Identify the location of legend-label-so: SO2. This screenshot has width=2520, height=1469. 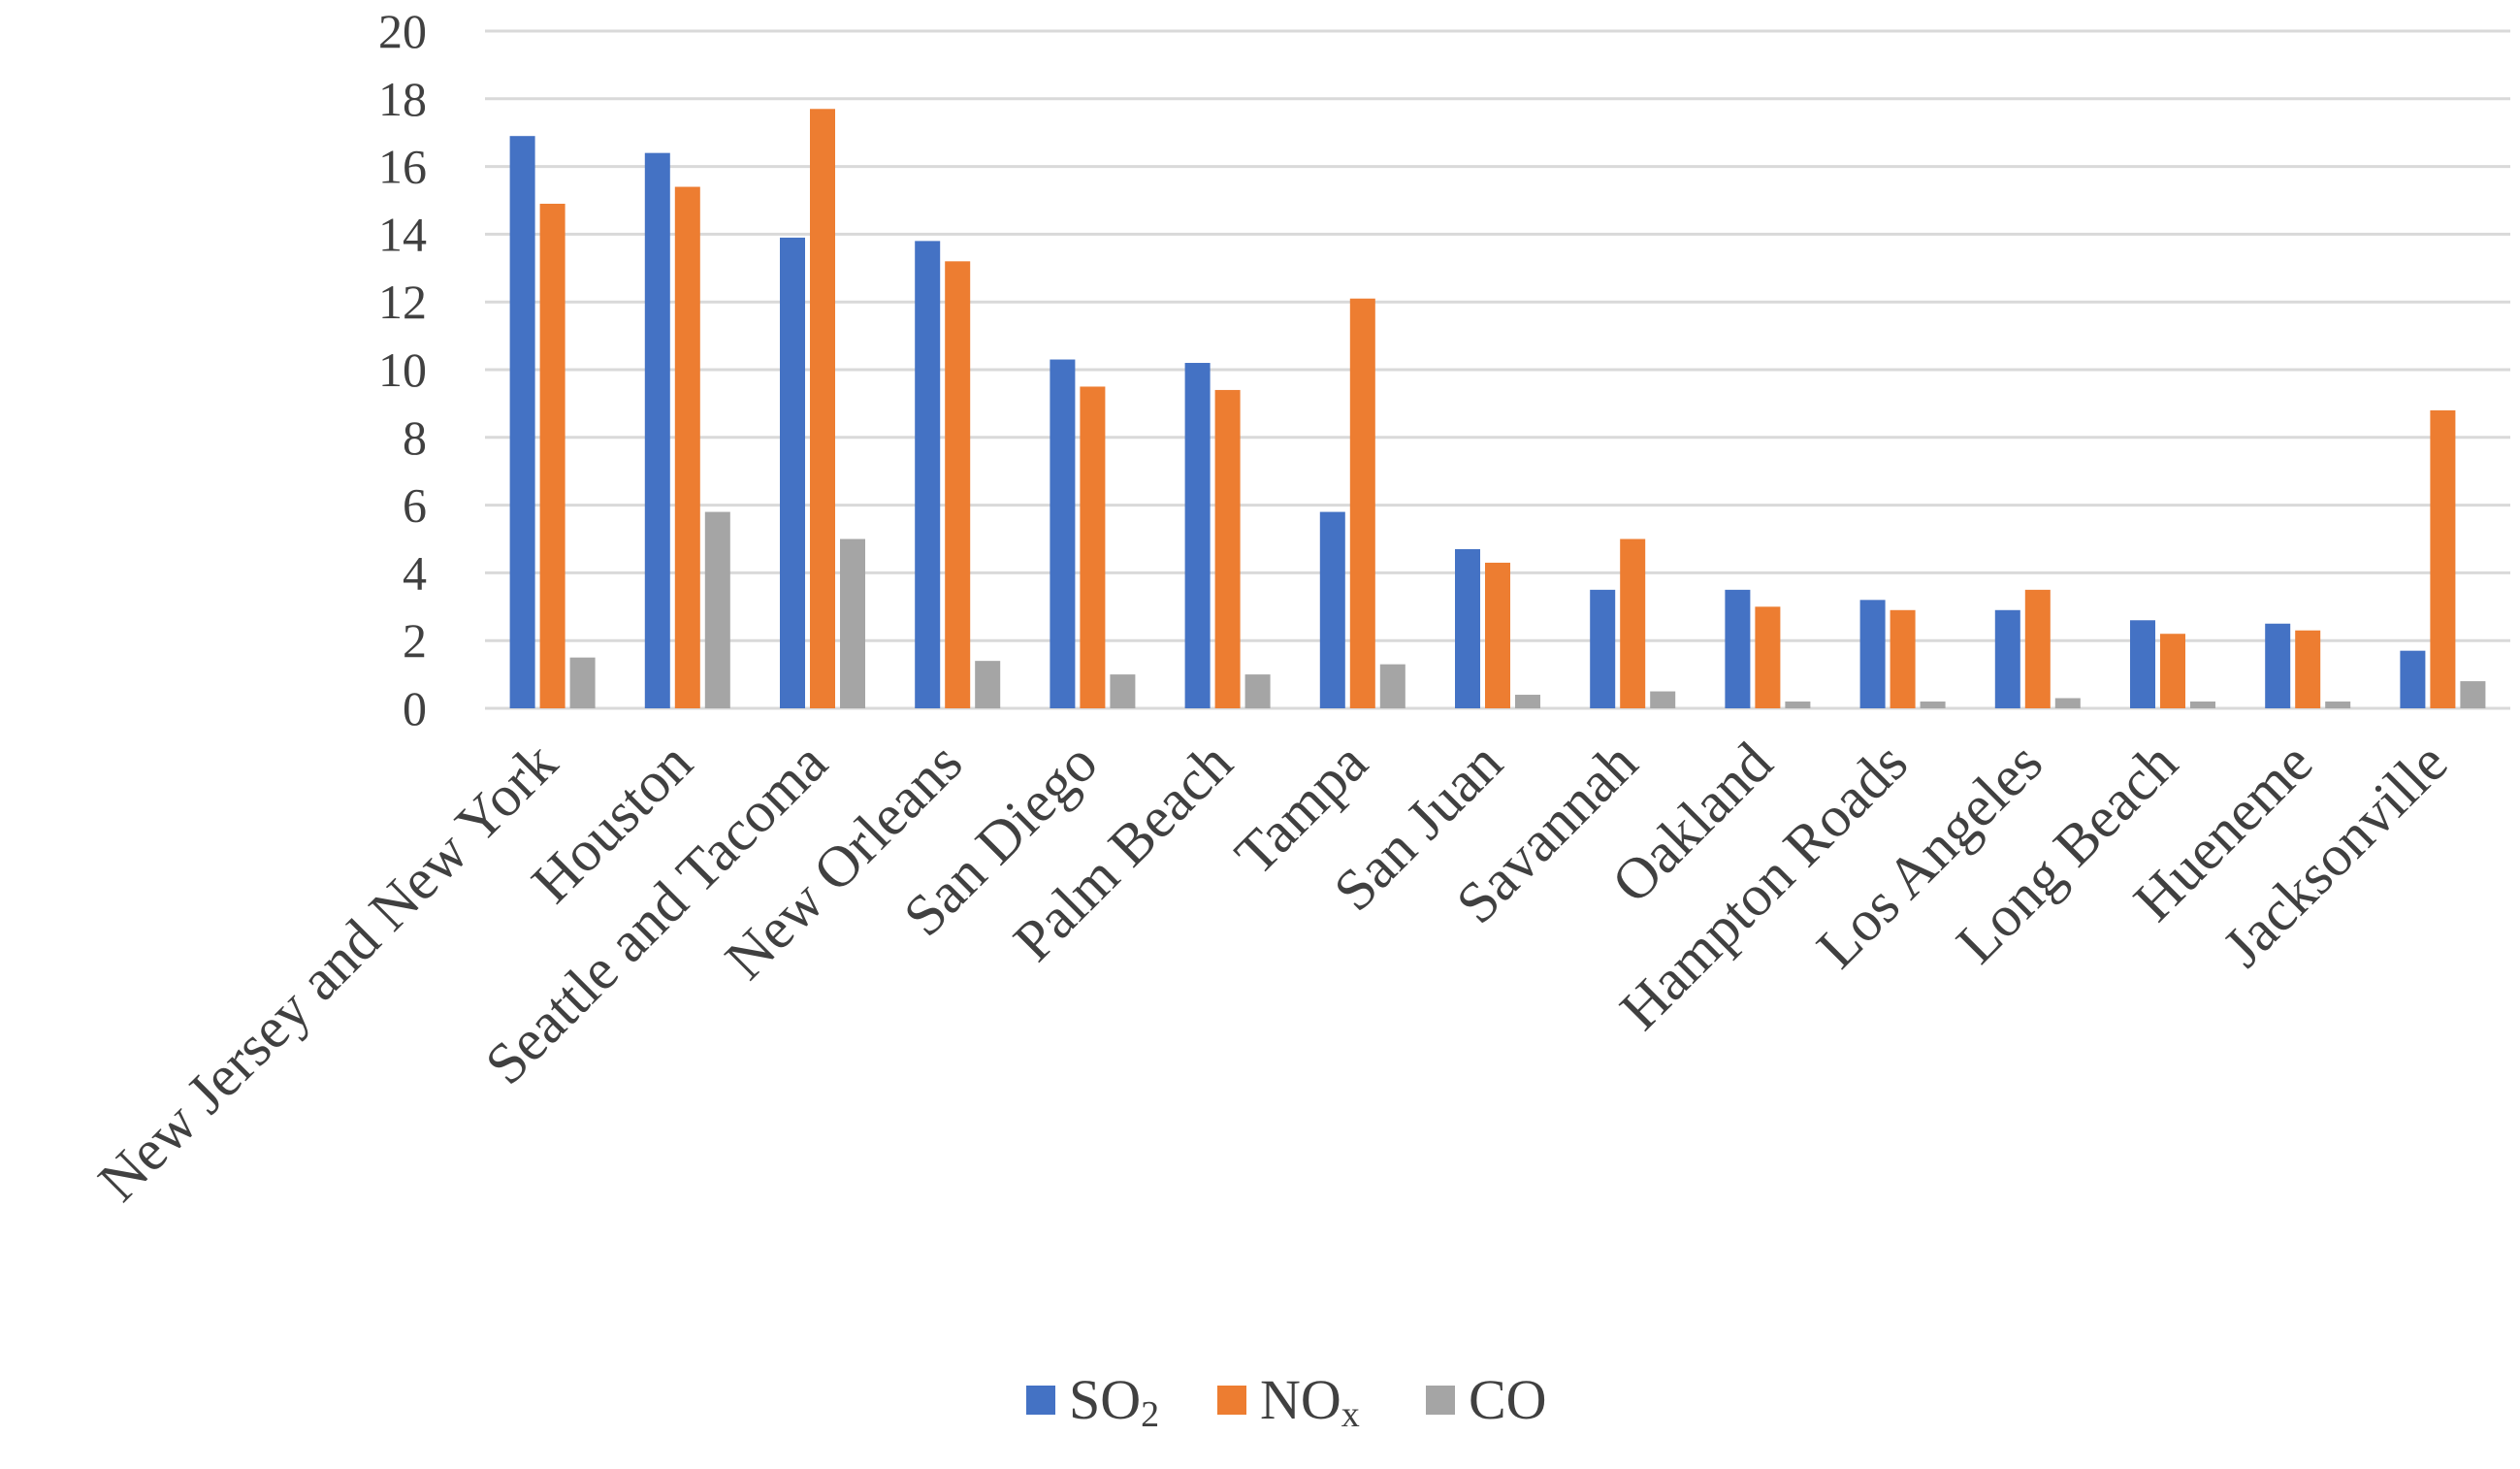
(1114, 1402).